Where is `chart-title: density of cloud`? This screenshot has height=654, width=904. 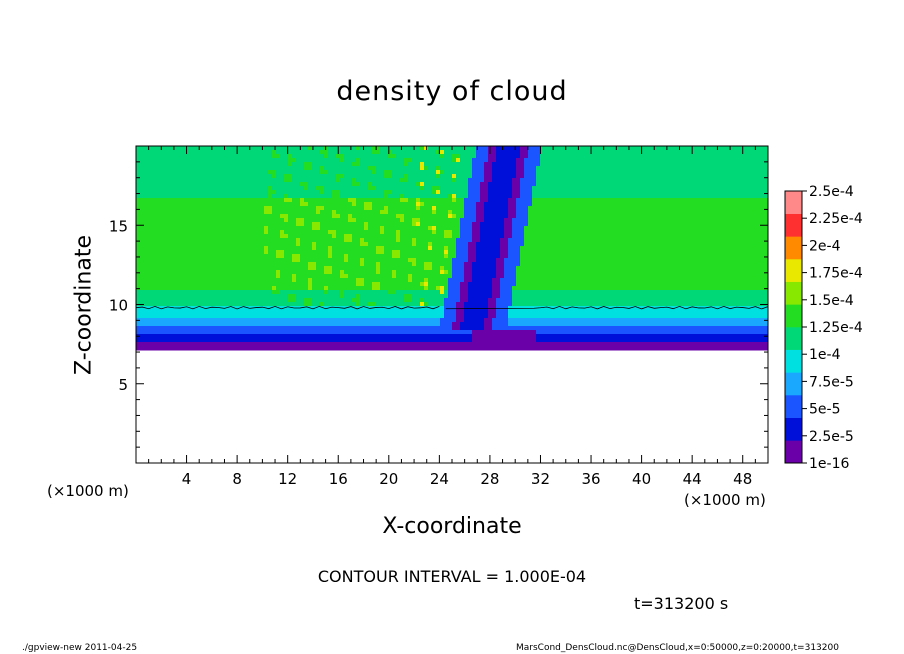
chart-title: density of cloud is located at coordinates (452, 91).